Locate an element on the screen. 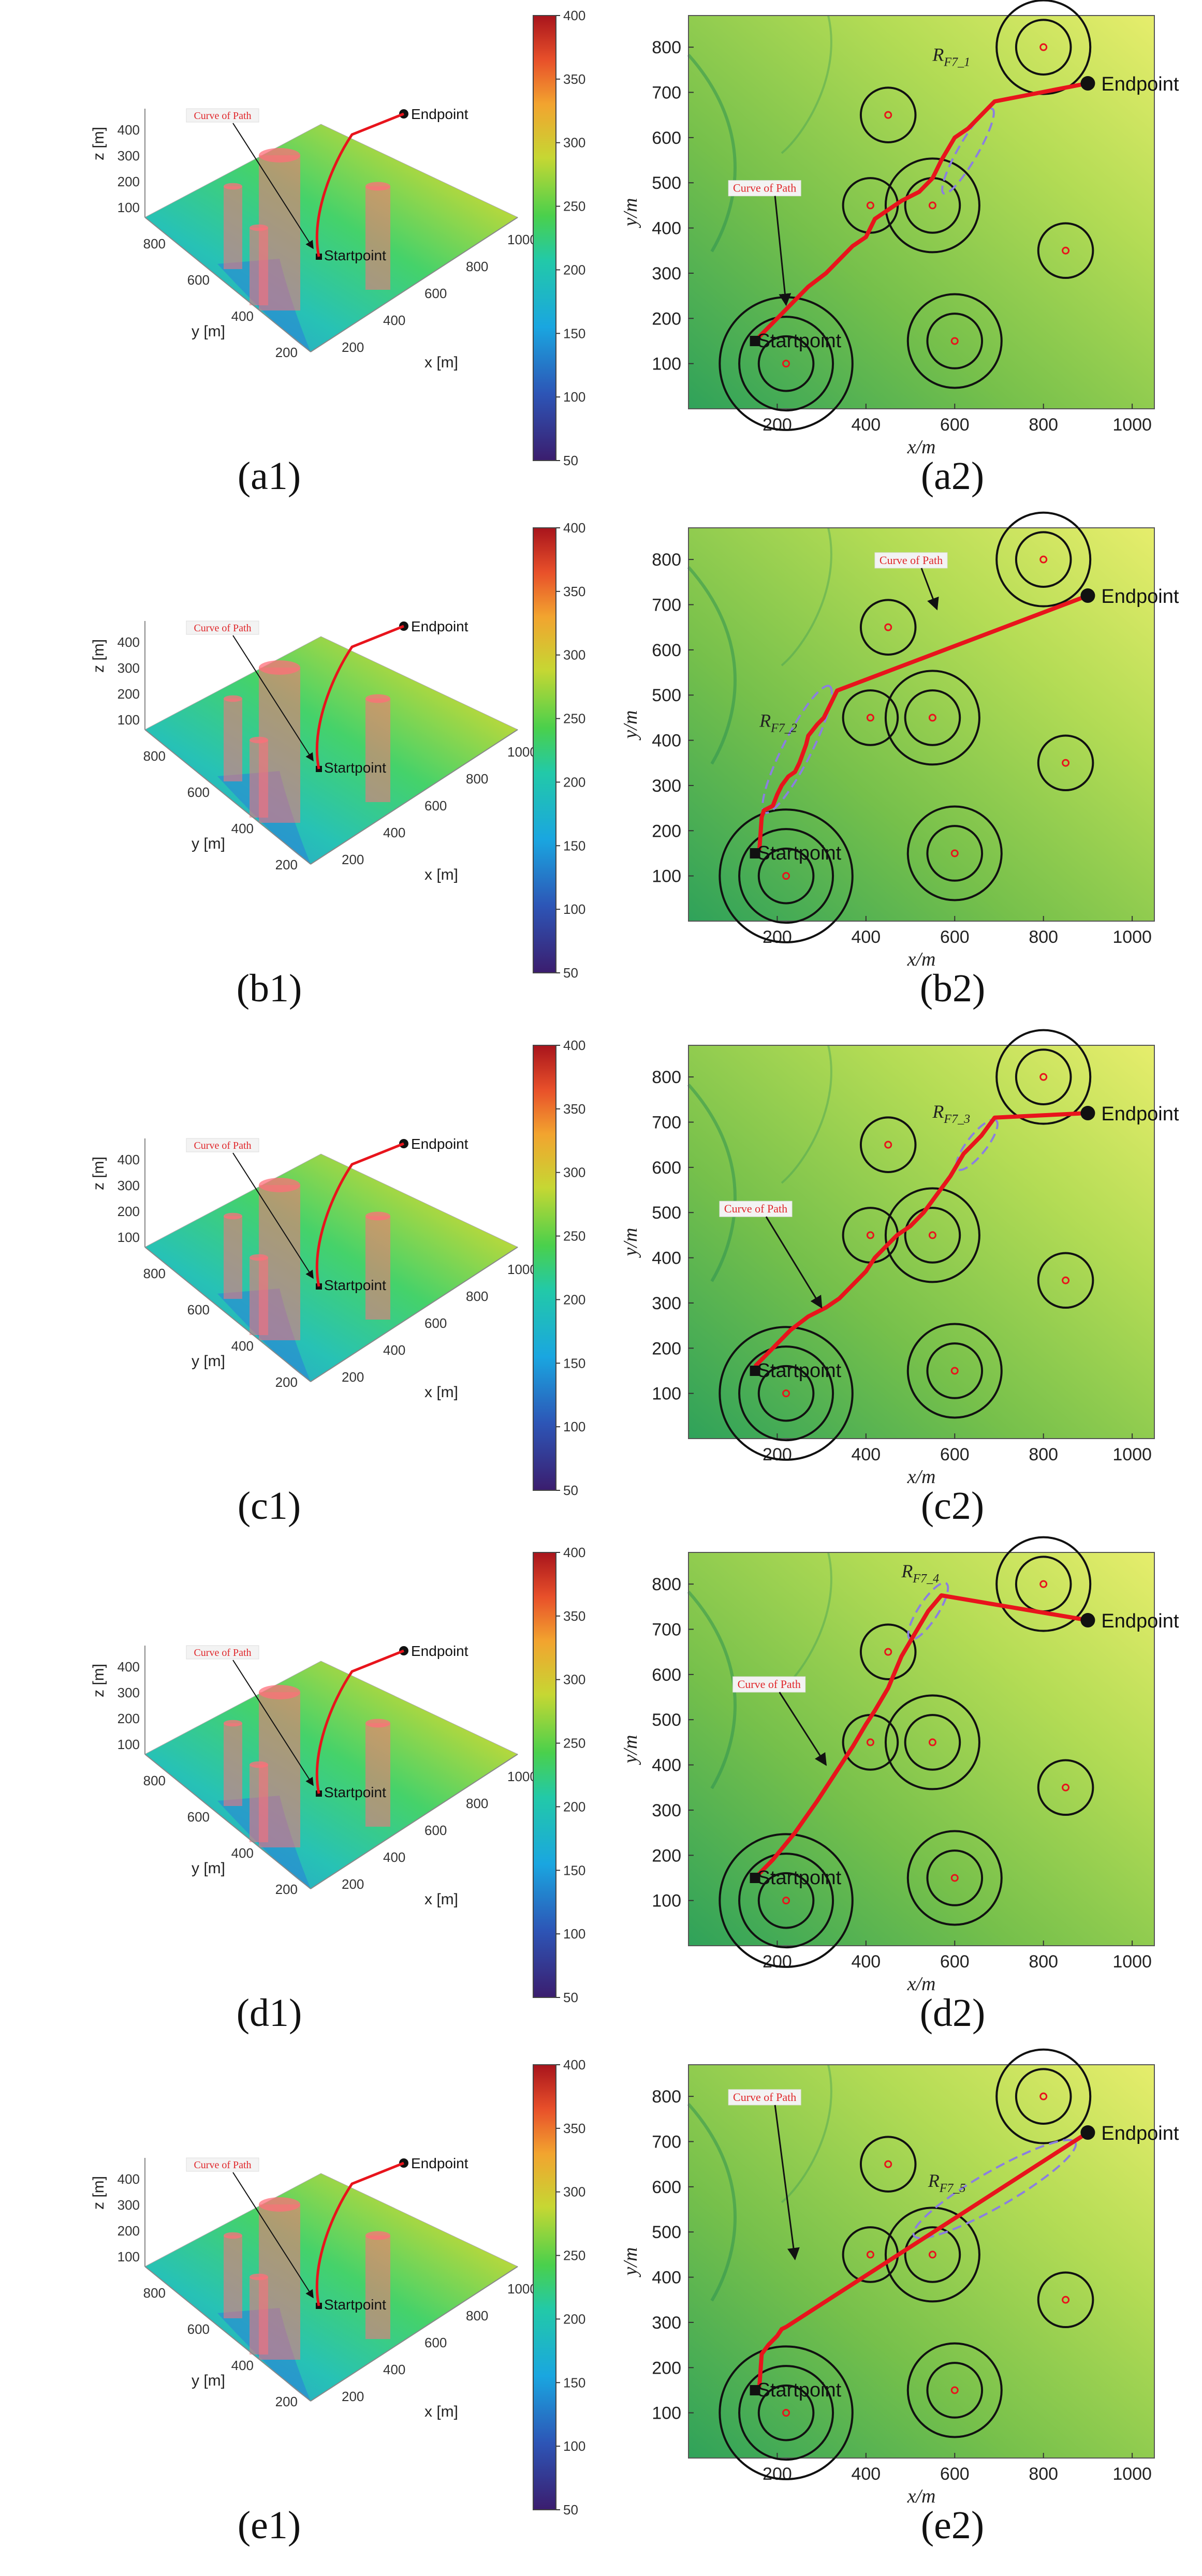 Image resolution: width=1202 pixels, height=2576 pixels. cluster-region-ellipse is located at coordinates (968, 151).